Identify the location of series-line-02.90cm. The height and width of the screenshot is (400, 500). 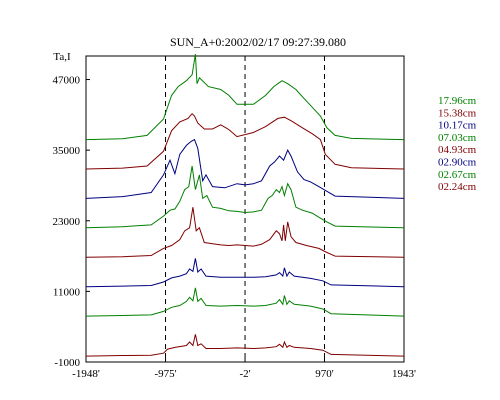
(245, 273).